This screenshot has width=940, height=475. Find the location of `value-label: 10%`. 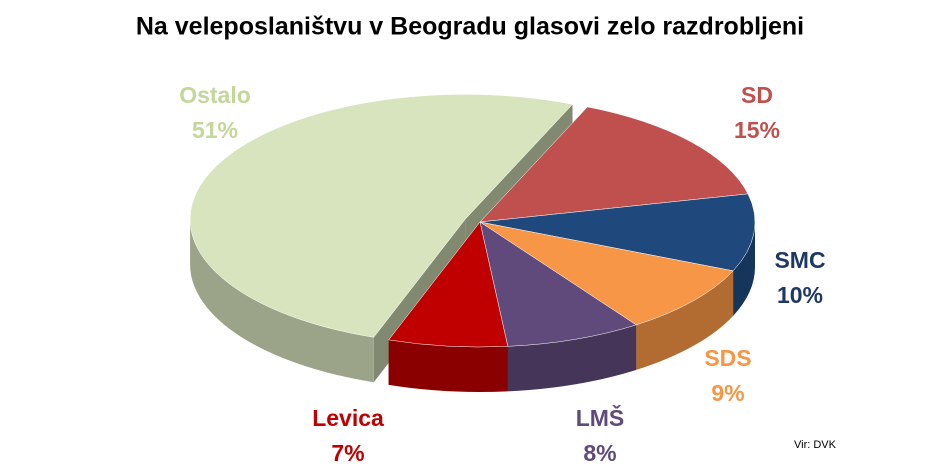

value-label: 10% is located at coordinates (800, 295).